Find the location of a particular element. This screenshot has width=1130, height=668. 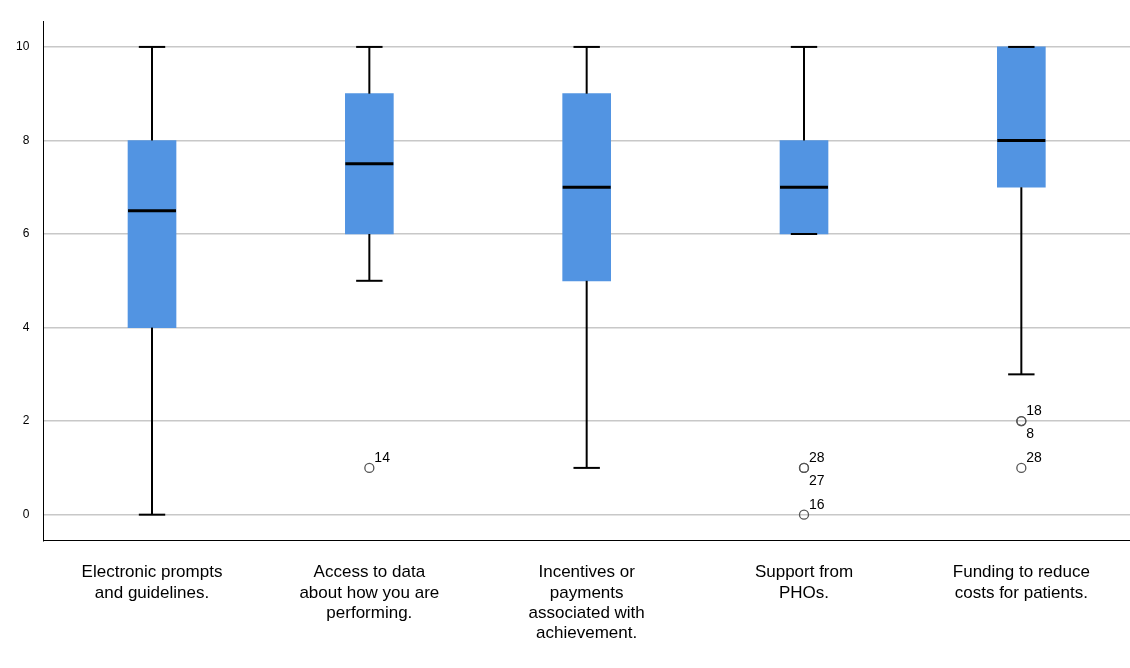

x-tick-label: Funding to reduce costs for patients. is located at coordinates (1021, 582).